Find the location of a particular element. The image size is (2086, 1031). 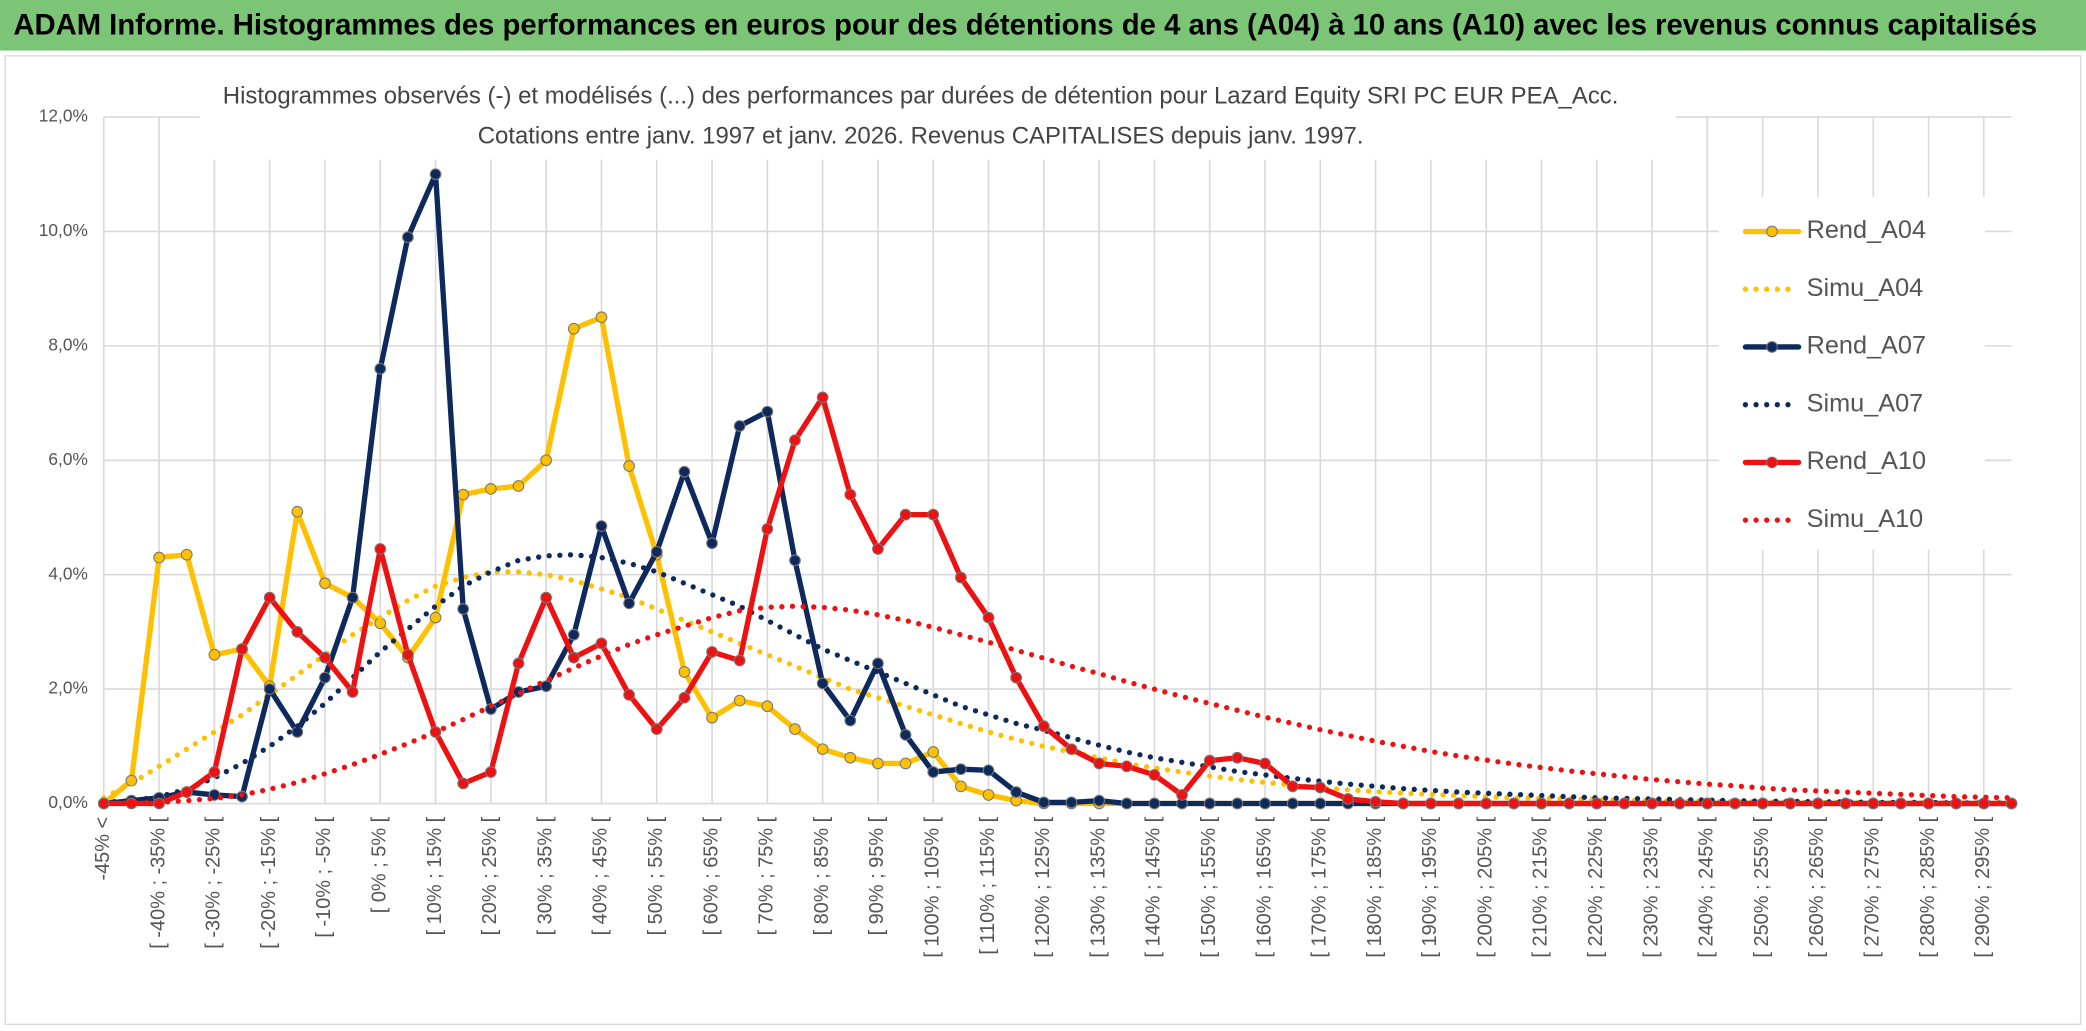

x-tick-label: [ -40% ; -35% [ is located at coordinates (158, 882).